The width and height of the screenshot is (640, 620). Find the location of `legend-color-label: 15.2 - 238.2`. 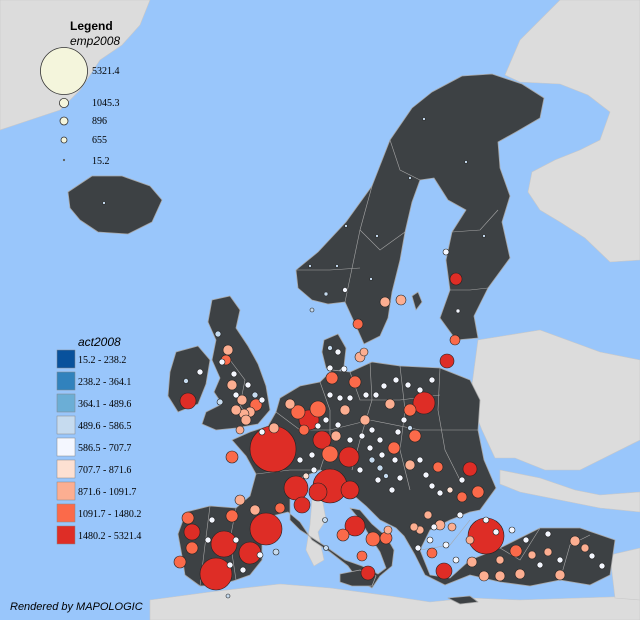

legend-color-label: 15.2 - 238.2 is located at coordinates (102, 360).